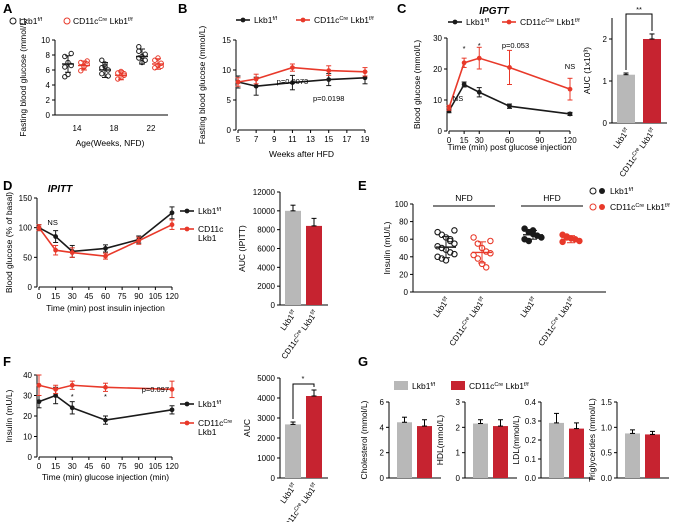 The image size is (677, 522). What do you see at coordinates (463, 198) in the screenshot?
I see `group-label-nfd: NFD` at bounding box center [463, 198].